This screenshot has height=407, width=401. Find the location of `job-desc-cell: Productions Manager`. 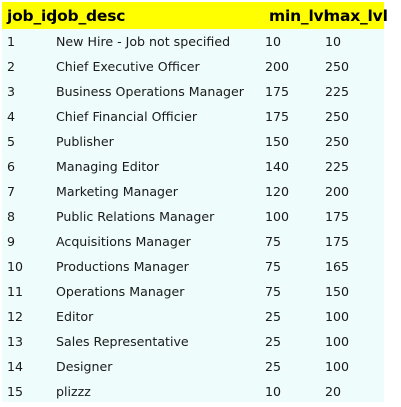

job-desc-cell: Productions Manager is located at coordinates (122, 266).